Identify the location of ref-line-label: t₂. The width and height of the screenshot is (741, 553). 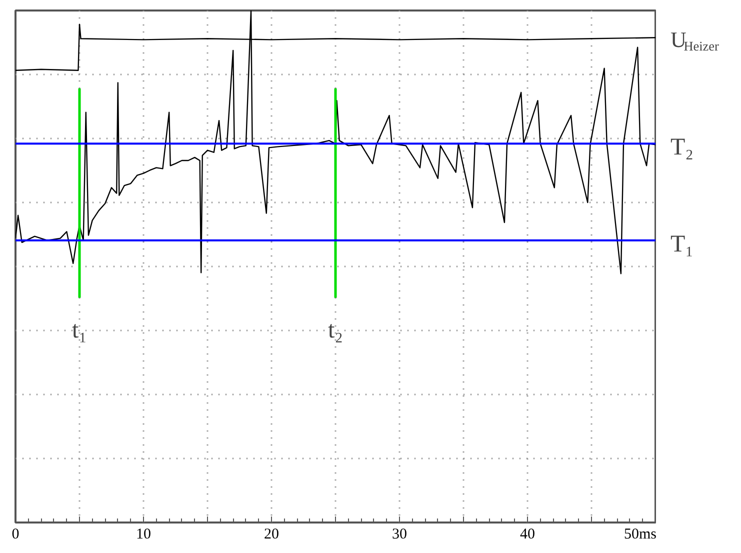
(336, 331).